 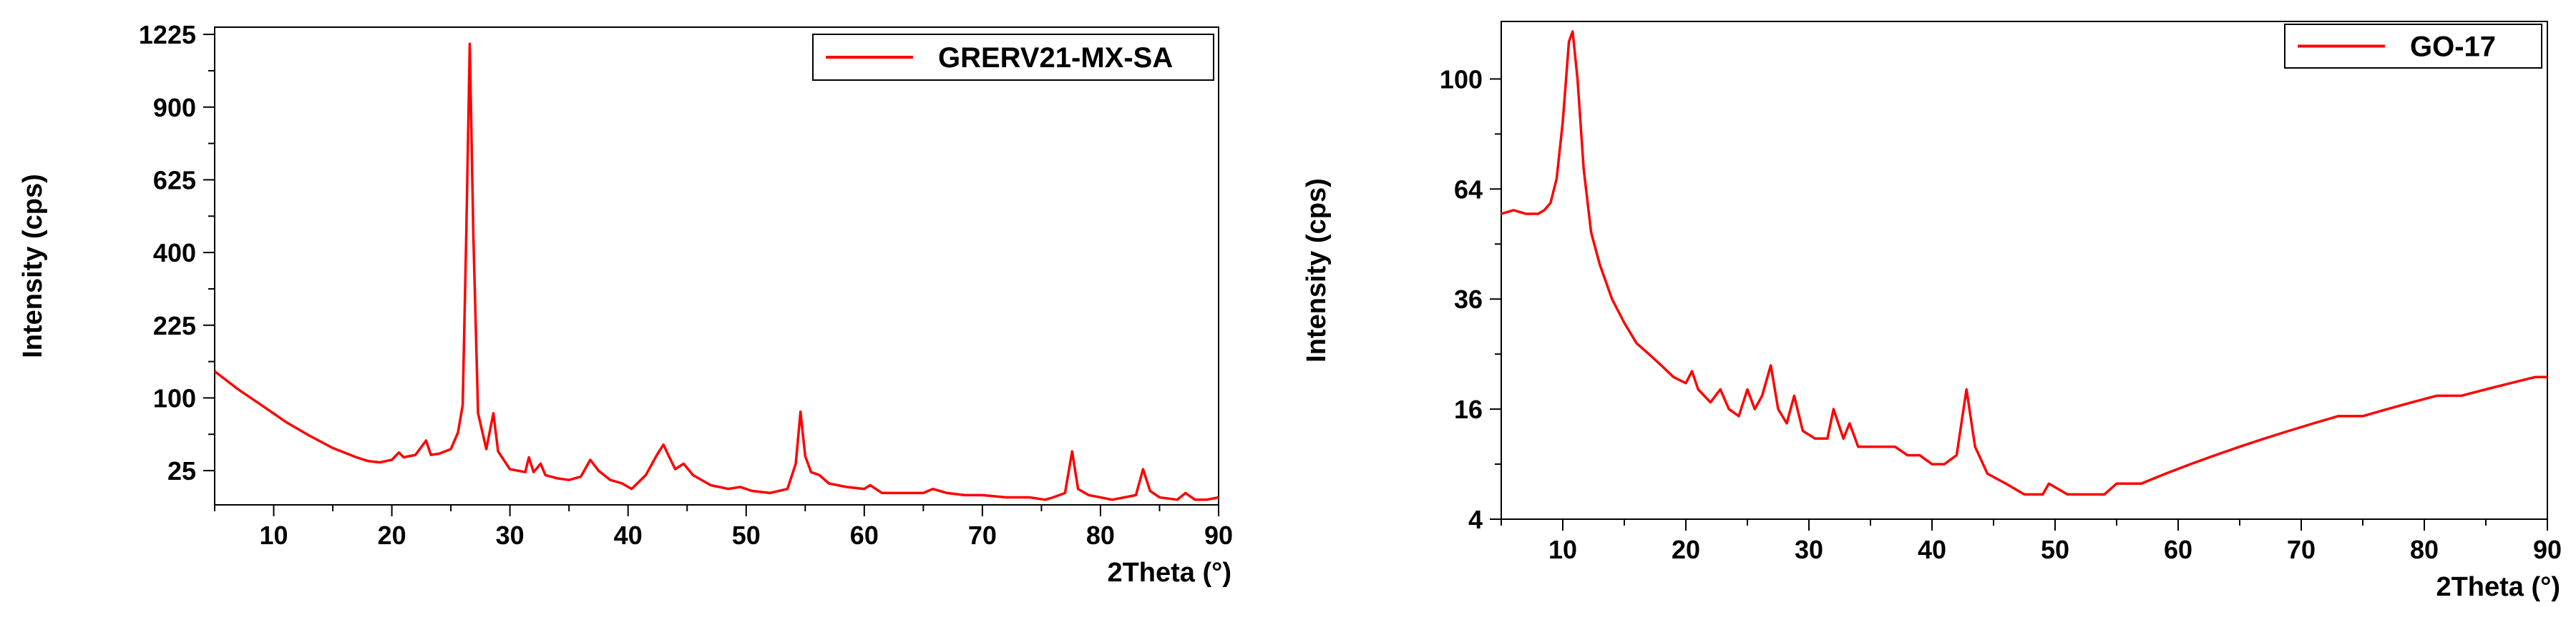 I want to click on y-tick-label: 4, so click(x=1475, y=519).